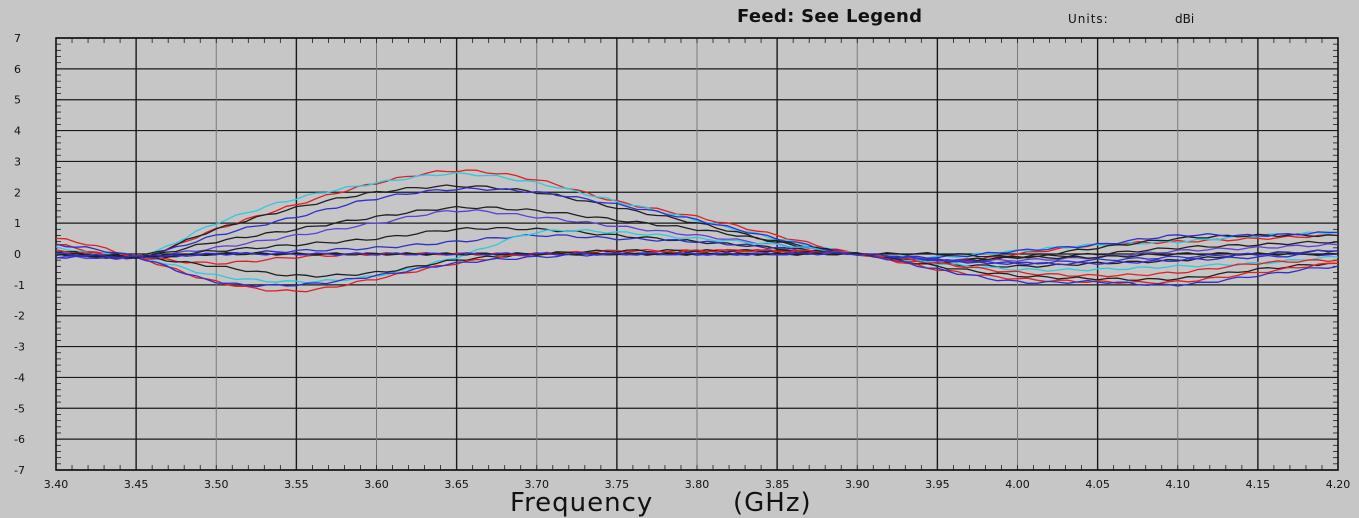 The width and height of the screenshot is (1359, 518). What do you see at coordinates (1178, 484) in the screenshot?
I see `x-tick-label: 4.10` at bounding box center [1178, 484].